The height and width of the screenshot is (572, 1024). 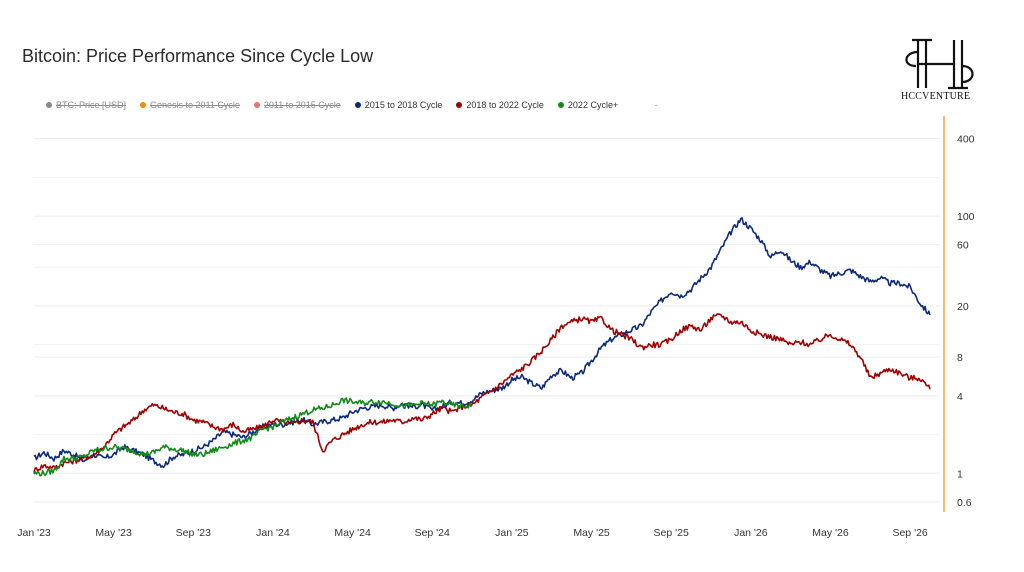 I want to click on x-tick-label: Sep '26, so click(x=909, y=533).